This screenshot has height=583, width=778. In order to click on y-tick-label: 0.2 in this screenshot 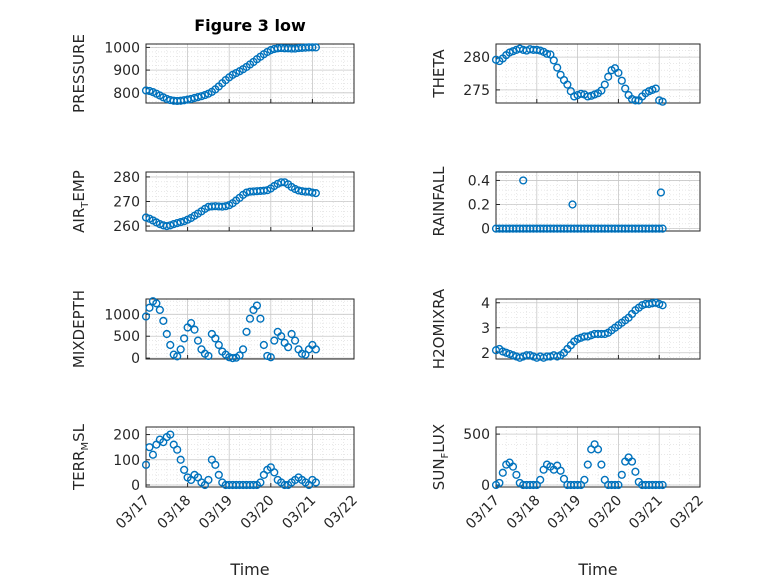, I will do `click(479, 206)`.